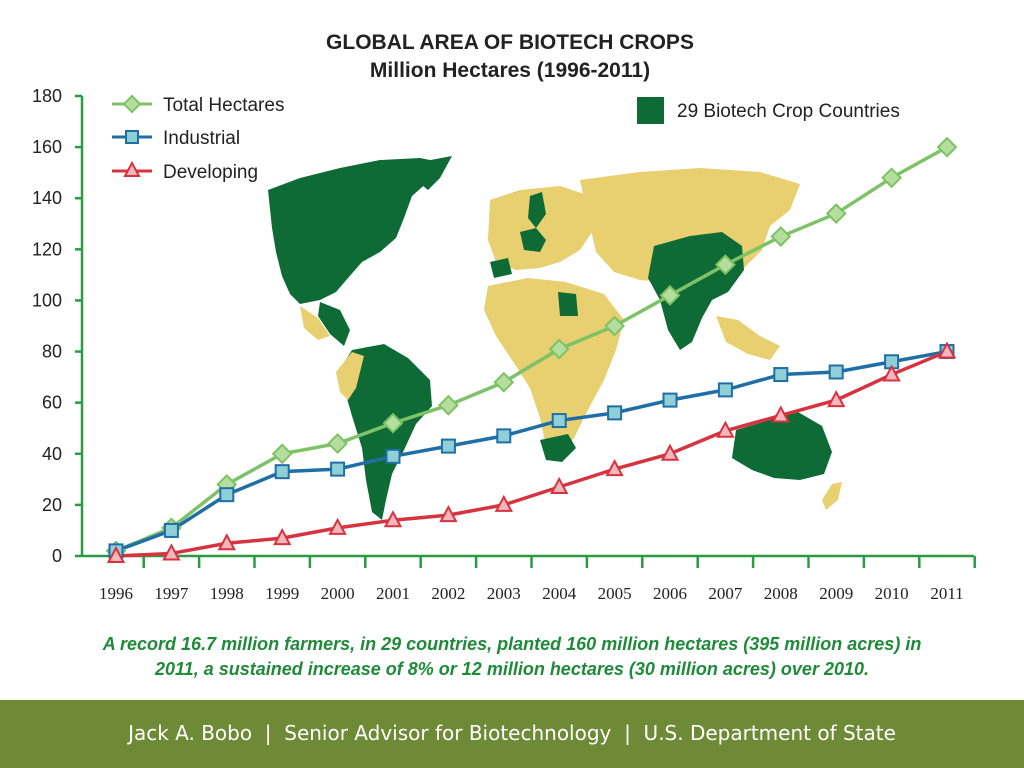 The height and width of the screenshot is (768, 1024). I want to click on legend-label-total: Total Hectares, so click(223, 105).